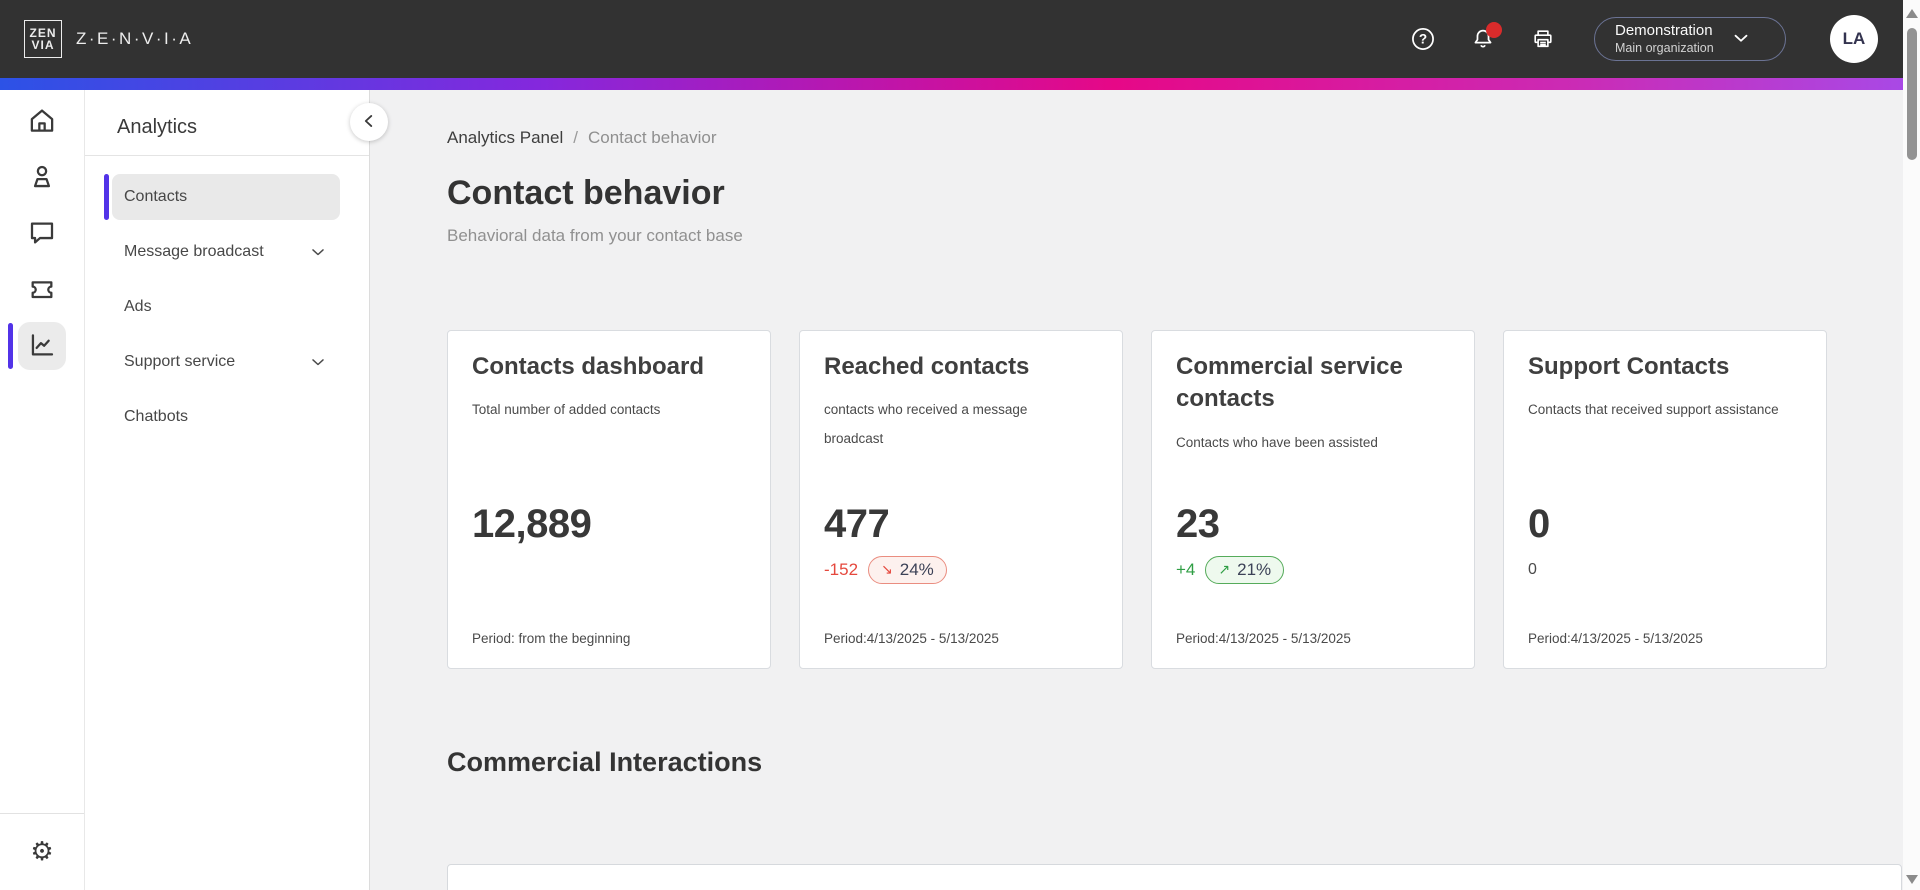 Image resolution: width=1920 pixels, height=890 pixels. I want to click on brand: ZEN VIA Z·E·N·V·I·A, so click(108, 39).